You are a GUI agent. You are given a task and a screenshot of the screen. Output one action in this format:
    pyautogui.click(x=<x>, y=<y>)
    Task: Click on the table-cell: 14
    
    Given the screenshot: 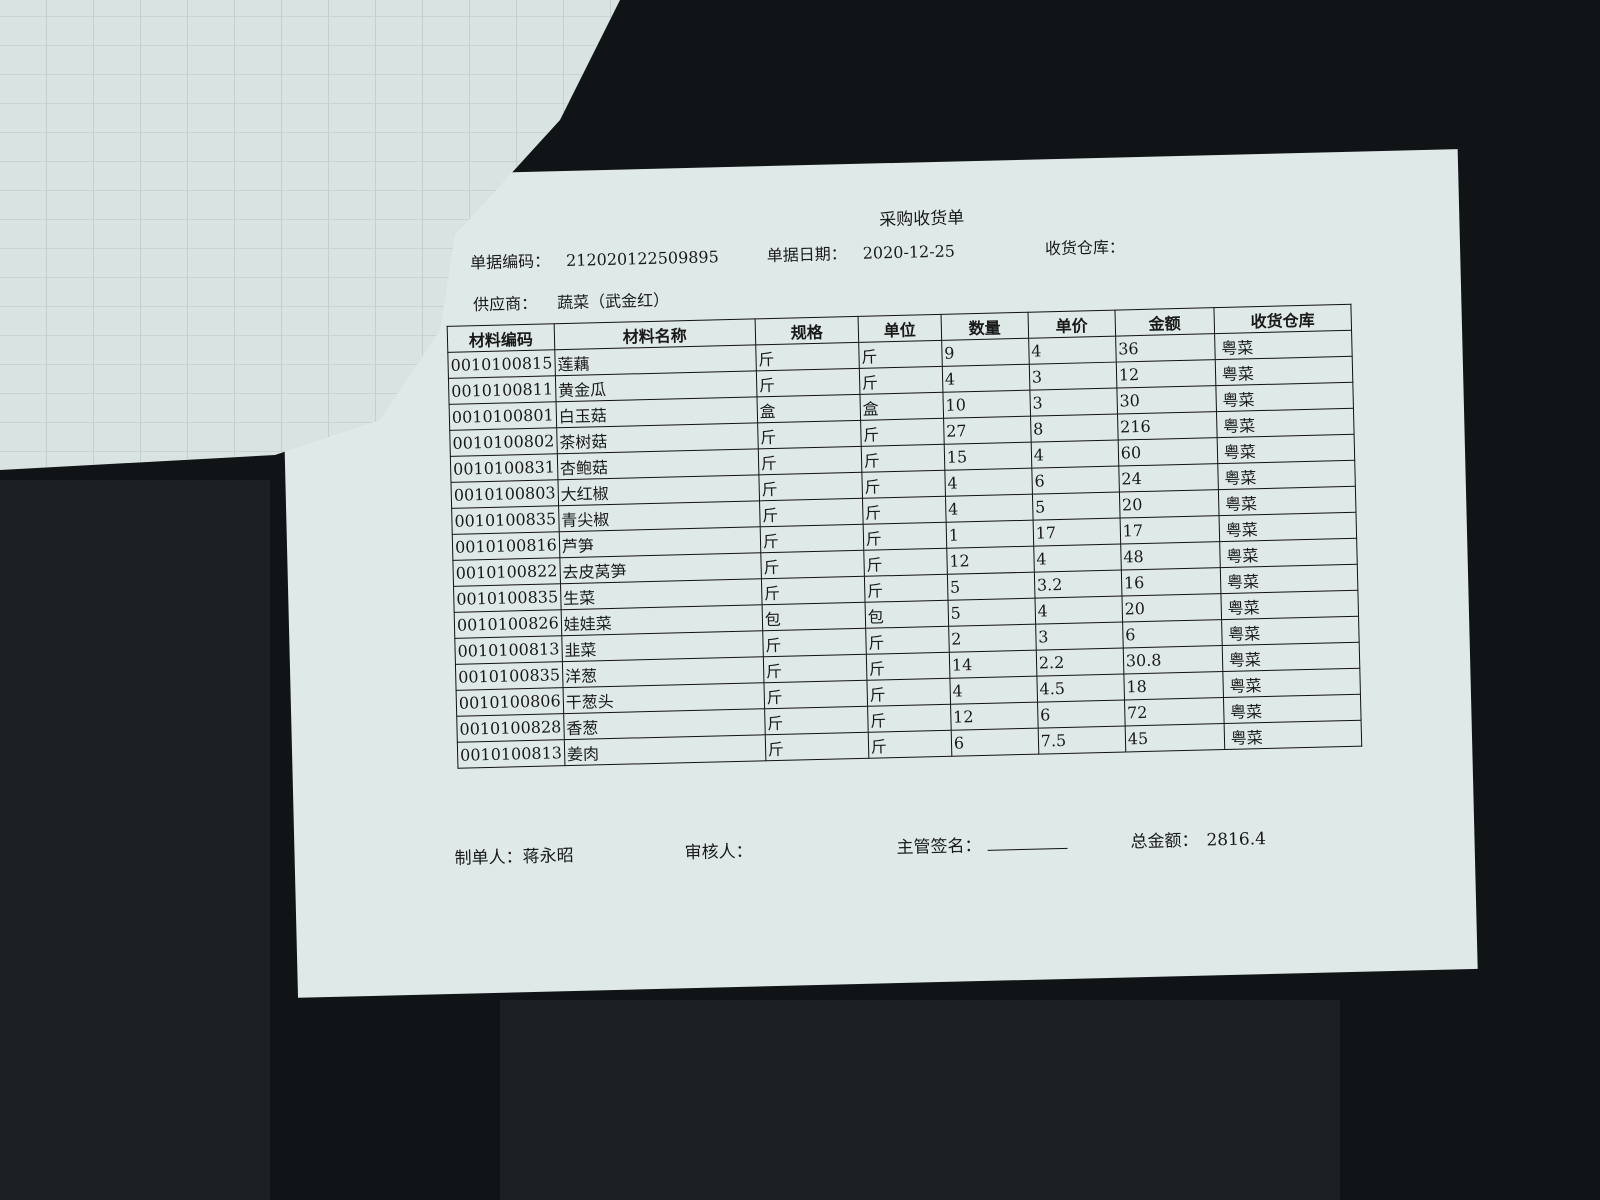 What is the action you would take?
    pyautogui.click(x=993, y=664)
    